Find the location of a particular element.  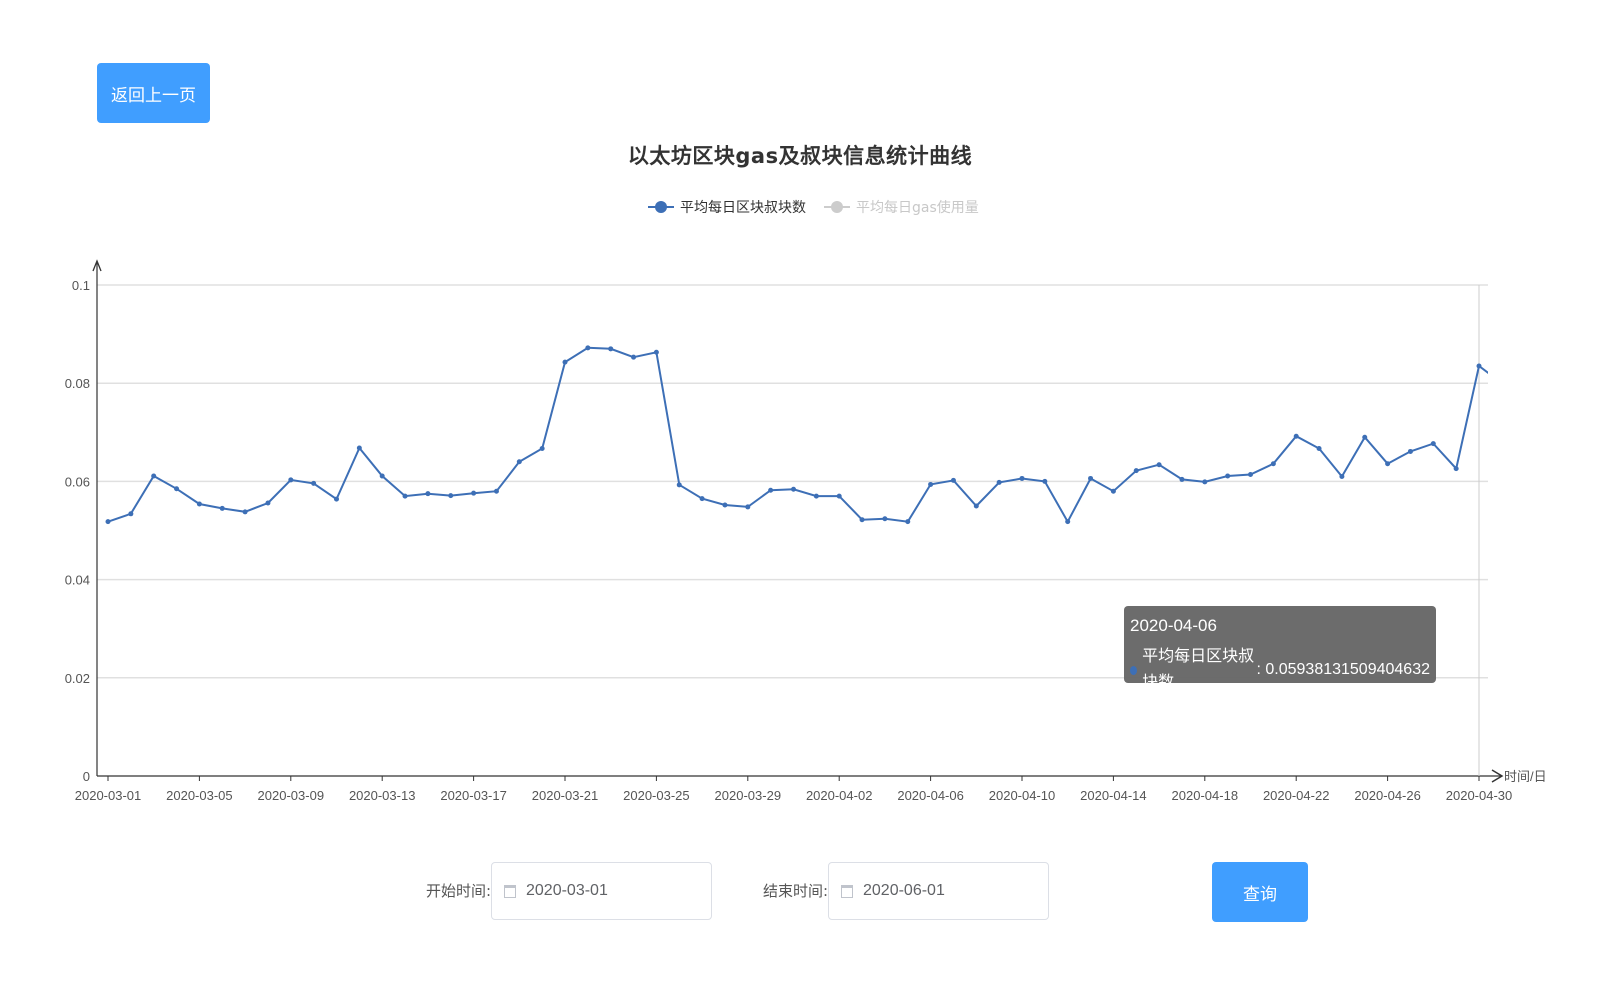

x-axis-label: 时间/日 is located at coordinates (1525, 776).